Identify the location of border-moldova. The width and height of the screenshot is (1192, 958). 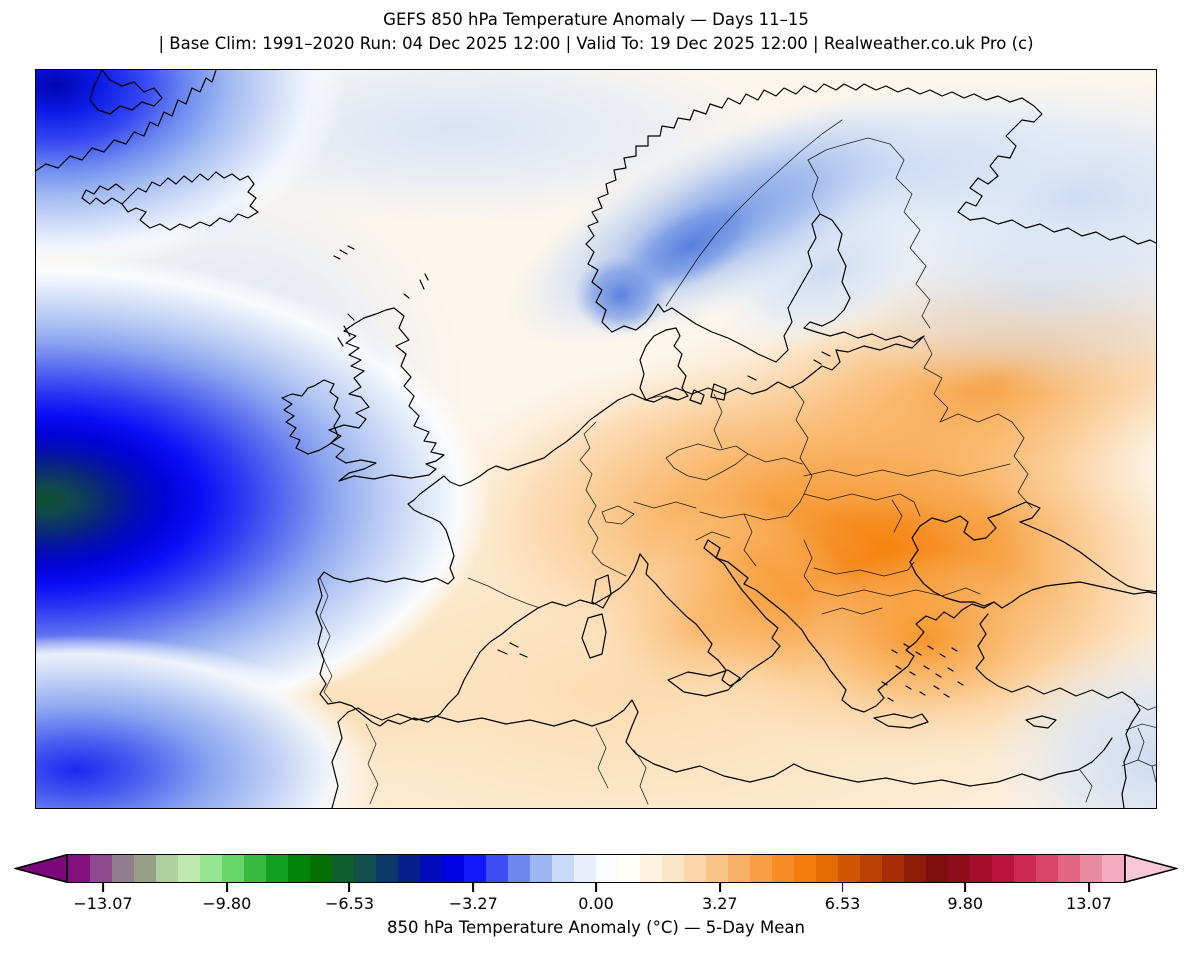
(897, 516).